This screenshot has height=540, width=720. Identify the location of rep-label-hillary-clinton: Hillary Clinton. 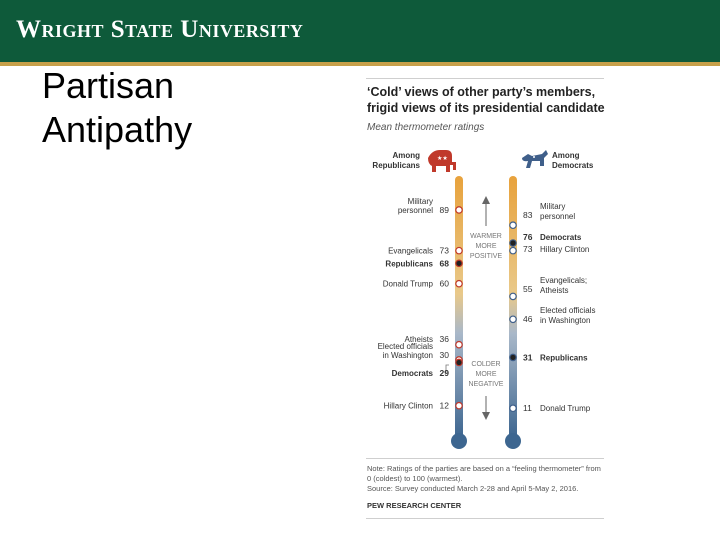
(408, 406).